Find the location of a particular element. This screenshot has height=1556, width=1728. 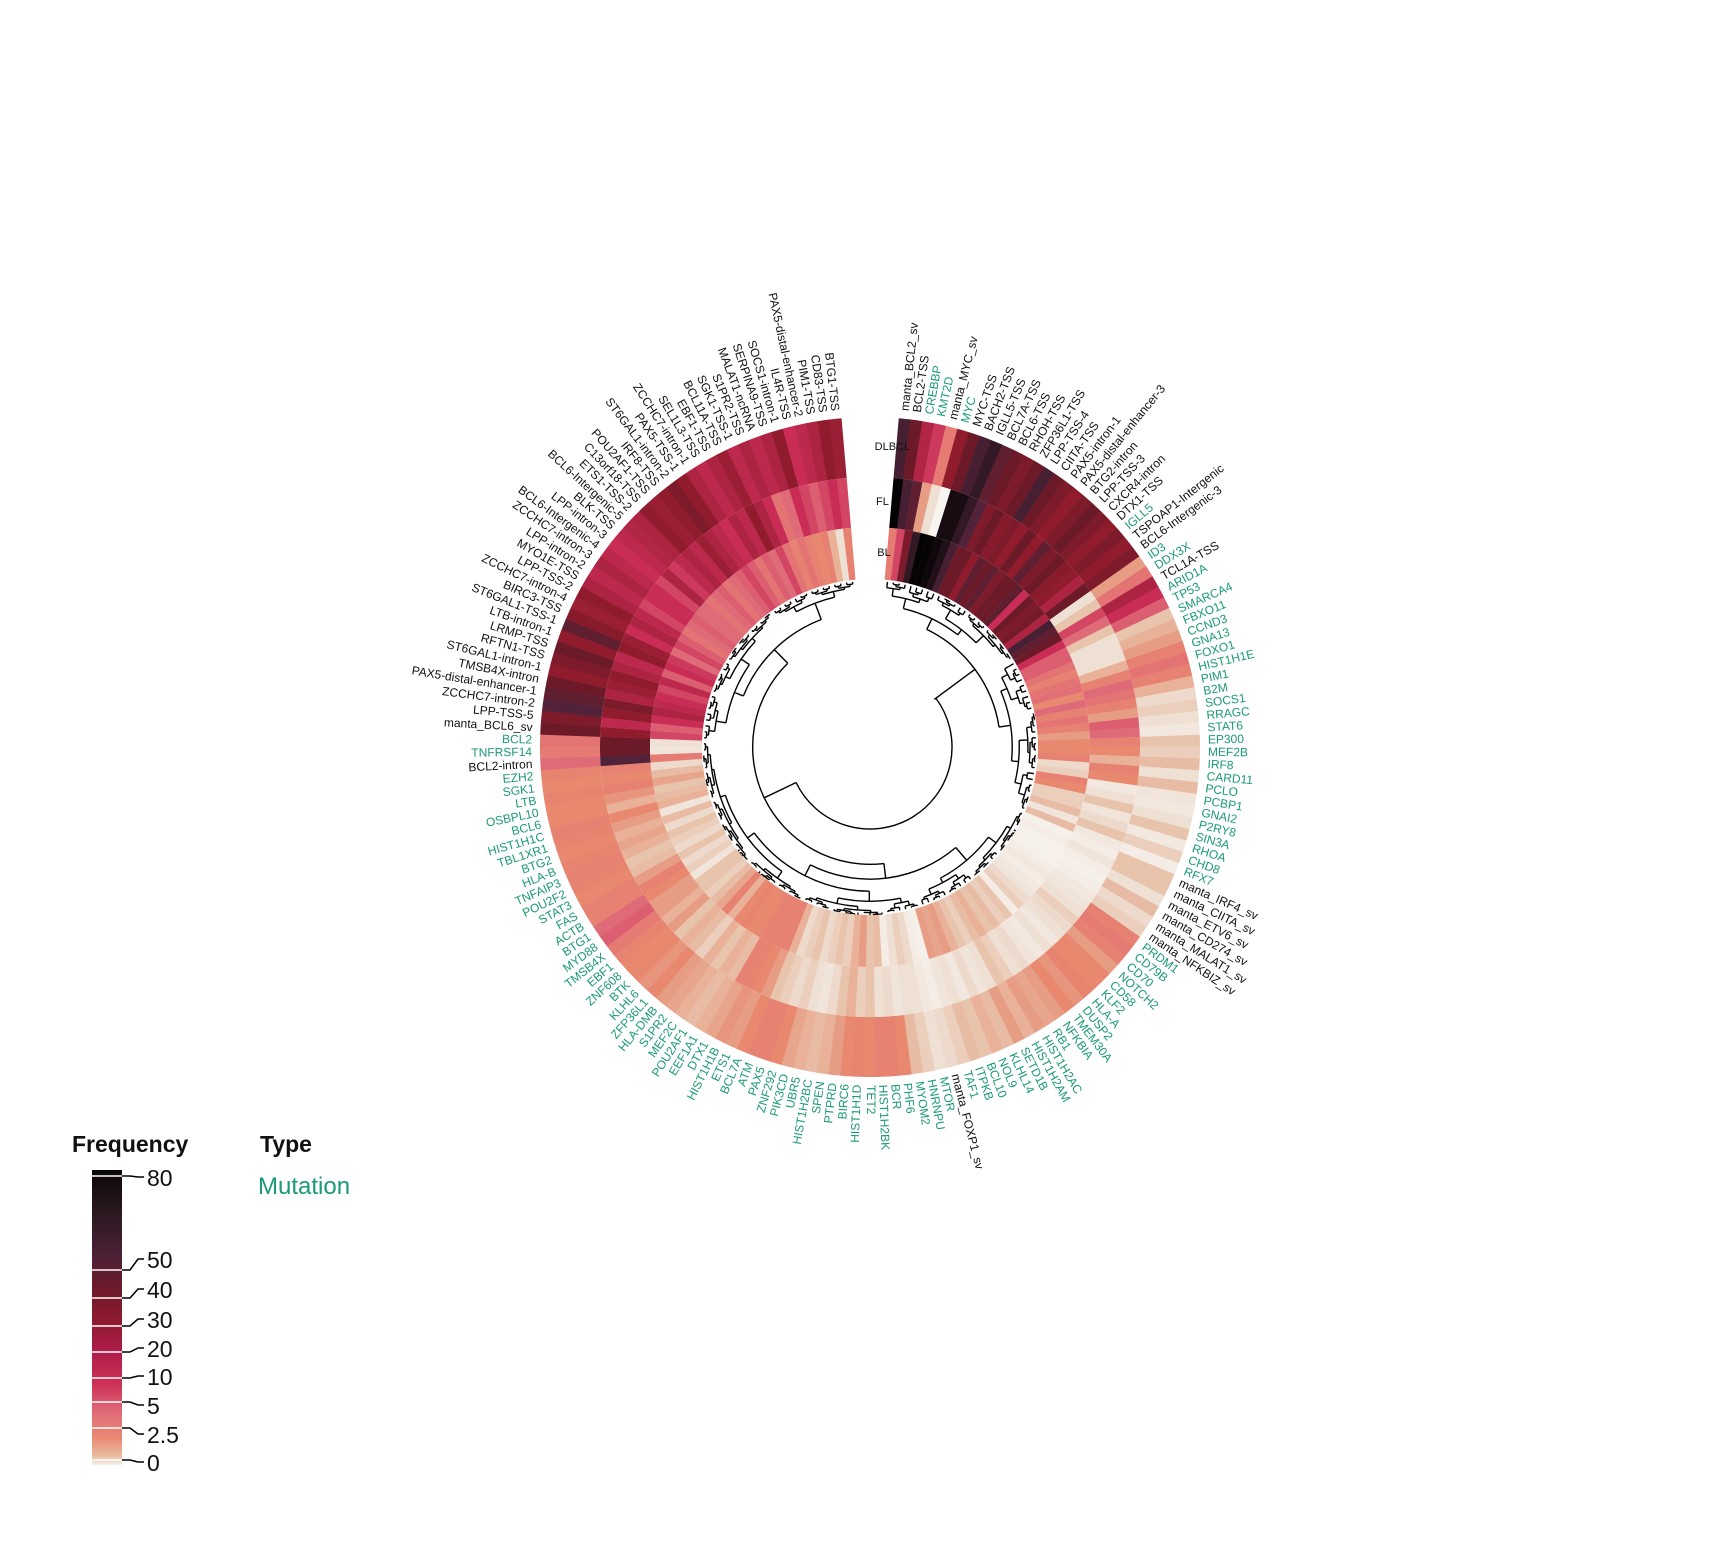

frequency-tick-label: 5 is located at coordinates (153, 1406).